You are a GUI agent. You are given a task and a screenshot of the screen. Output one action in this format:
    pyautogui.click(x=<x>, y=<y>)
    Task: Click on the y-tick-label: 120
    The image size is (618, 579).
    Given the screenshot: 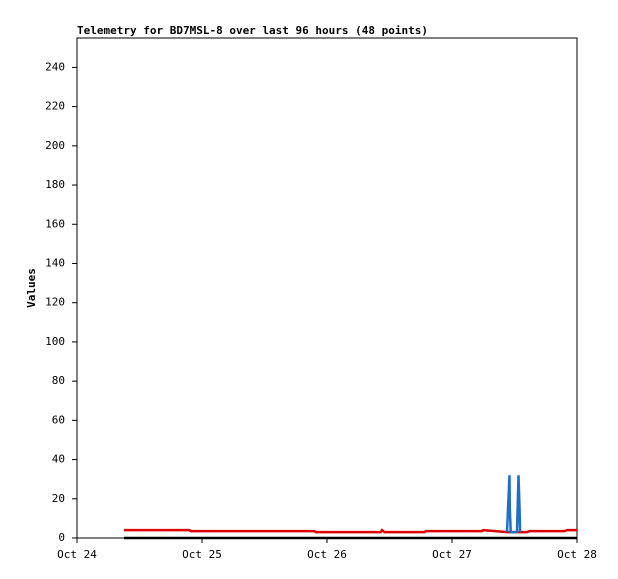 What is the action you would take?
    pyautogui.click(x=55, y=302)
    